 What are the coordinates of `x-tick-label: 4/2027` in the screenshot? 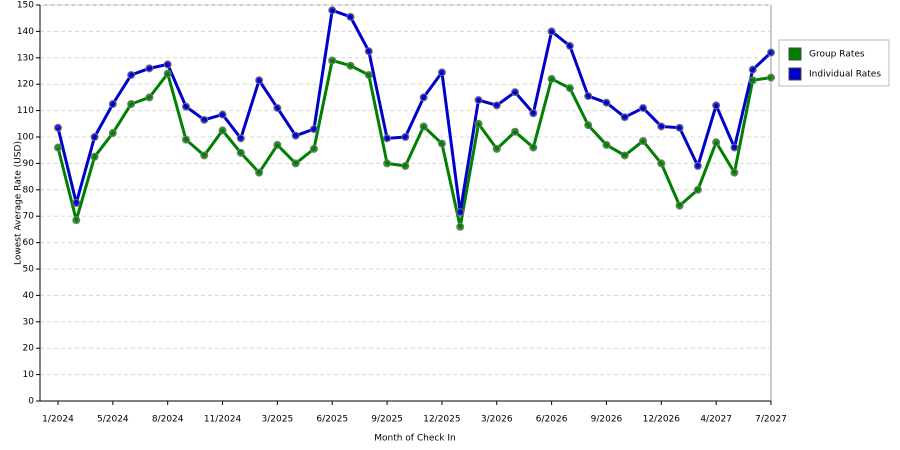 It's located at (716, 420).